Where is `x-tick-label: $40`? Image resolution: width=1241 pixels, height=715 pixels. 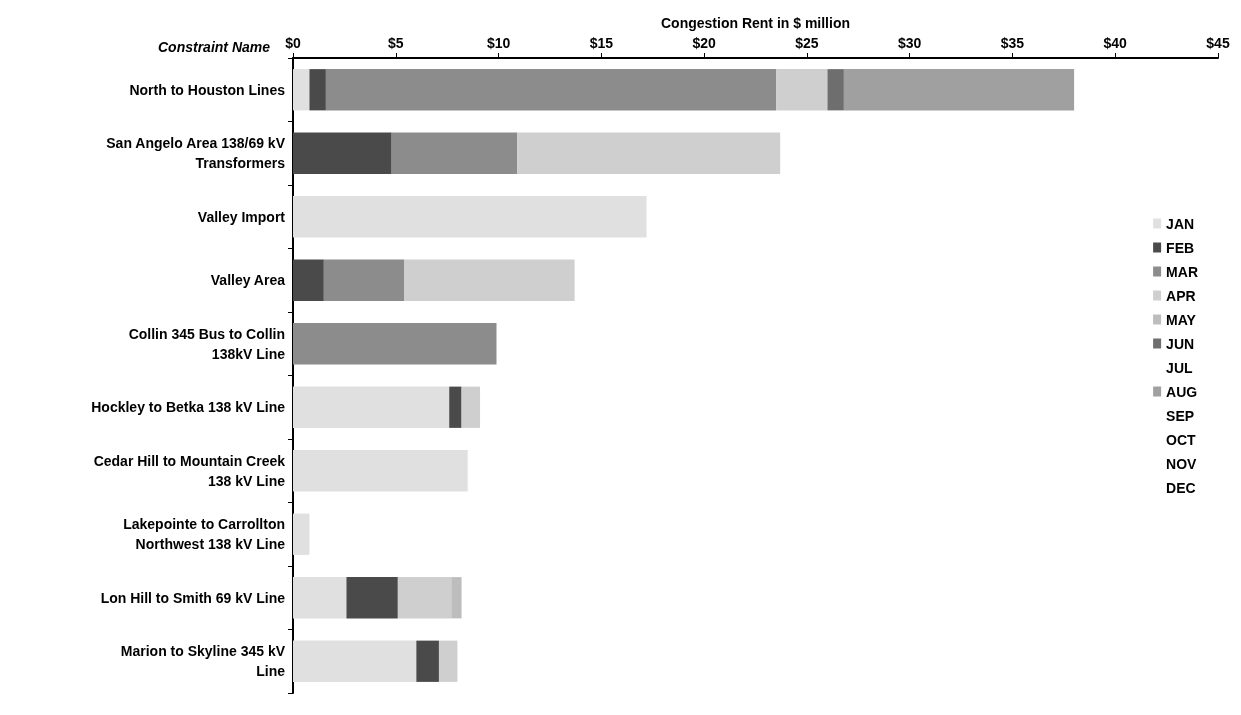 x-tick-label: $40 is located at coordinates (1115, 43).